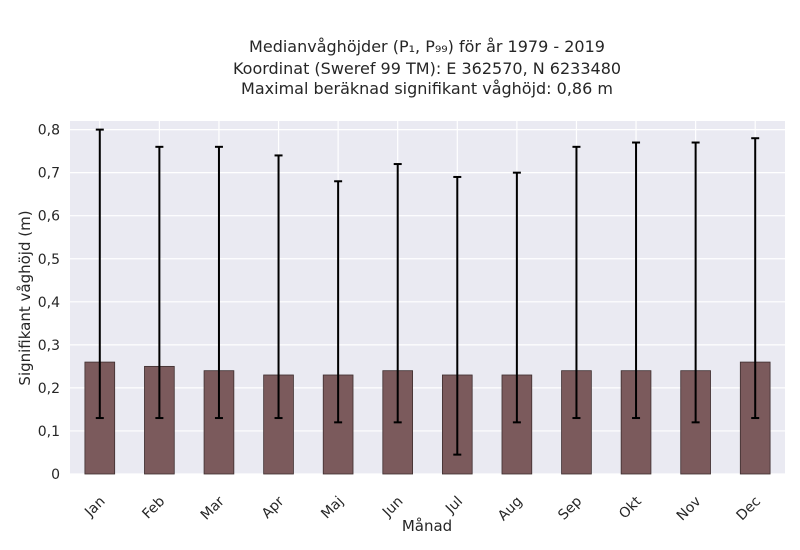  Describe the element at coordinates (273, 507) in the screenshot. I see `x-tick-label: Apr` at that location.